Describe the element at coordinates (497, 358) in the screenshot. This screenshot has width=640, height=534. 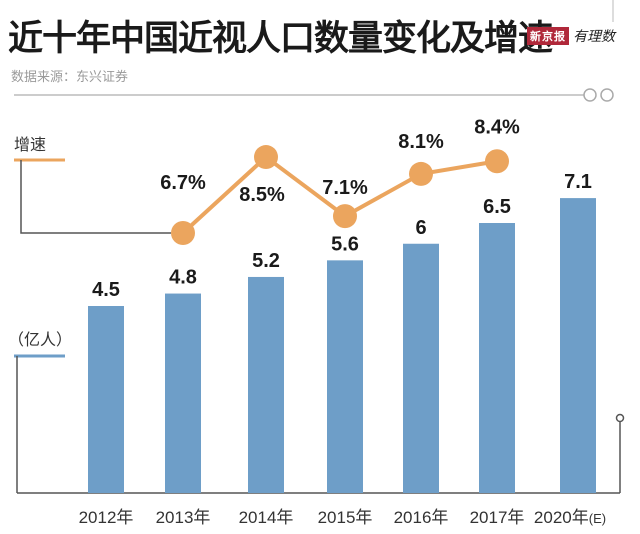
I see `bar-2017年` at that location.